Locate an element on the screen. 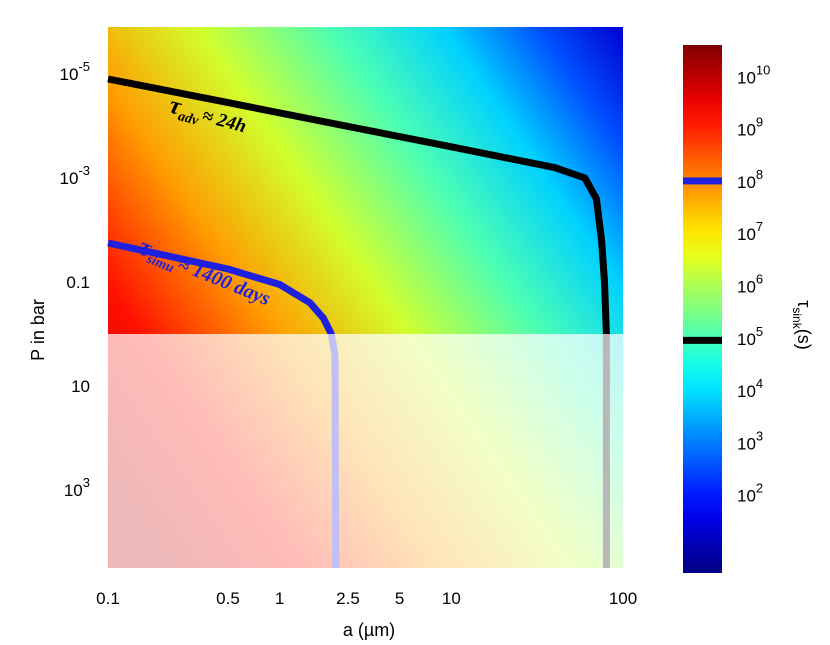  x-tick-label: 2.5 is located at coordinates (348, 598).